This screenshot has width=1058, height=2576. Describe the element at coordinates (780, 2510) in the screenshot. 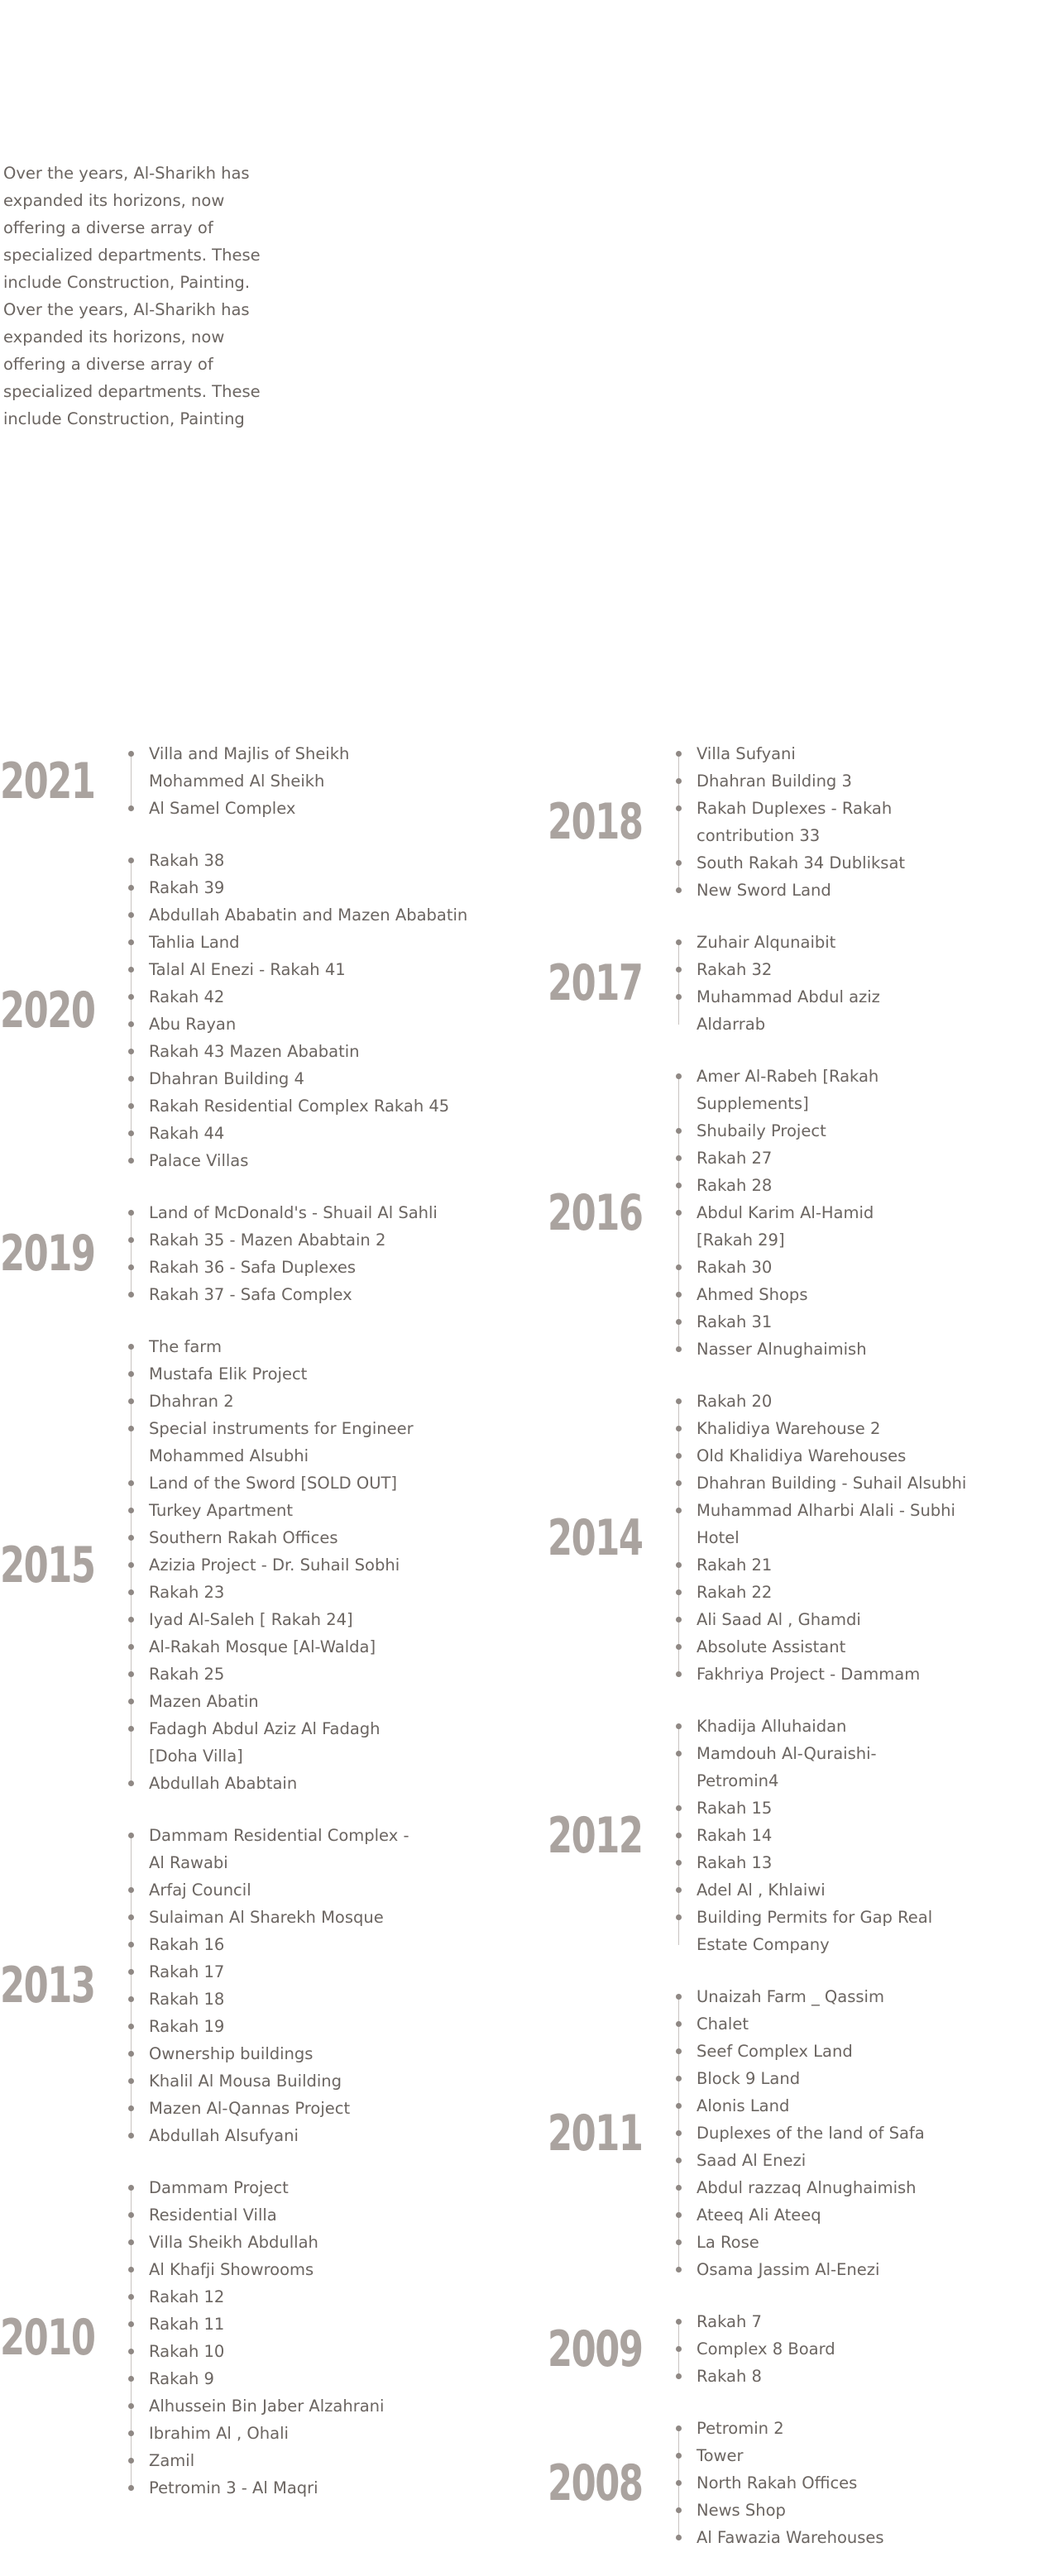

I see `project-item: News Shop` at that location.